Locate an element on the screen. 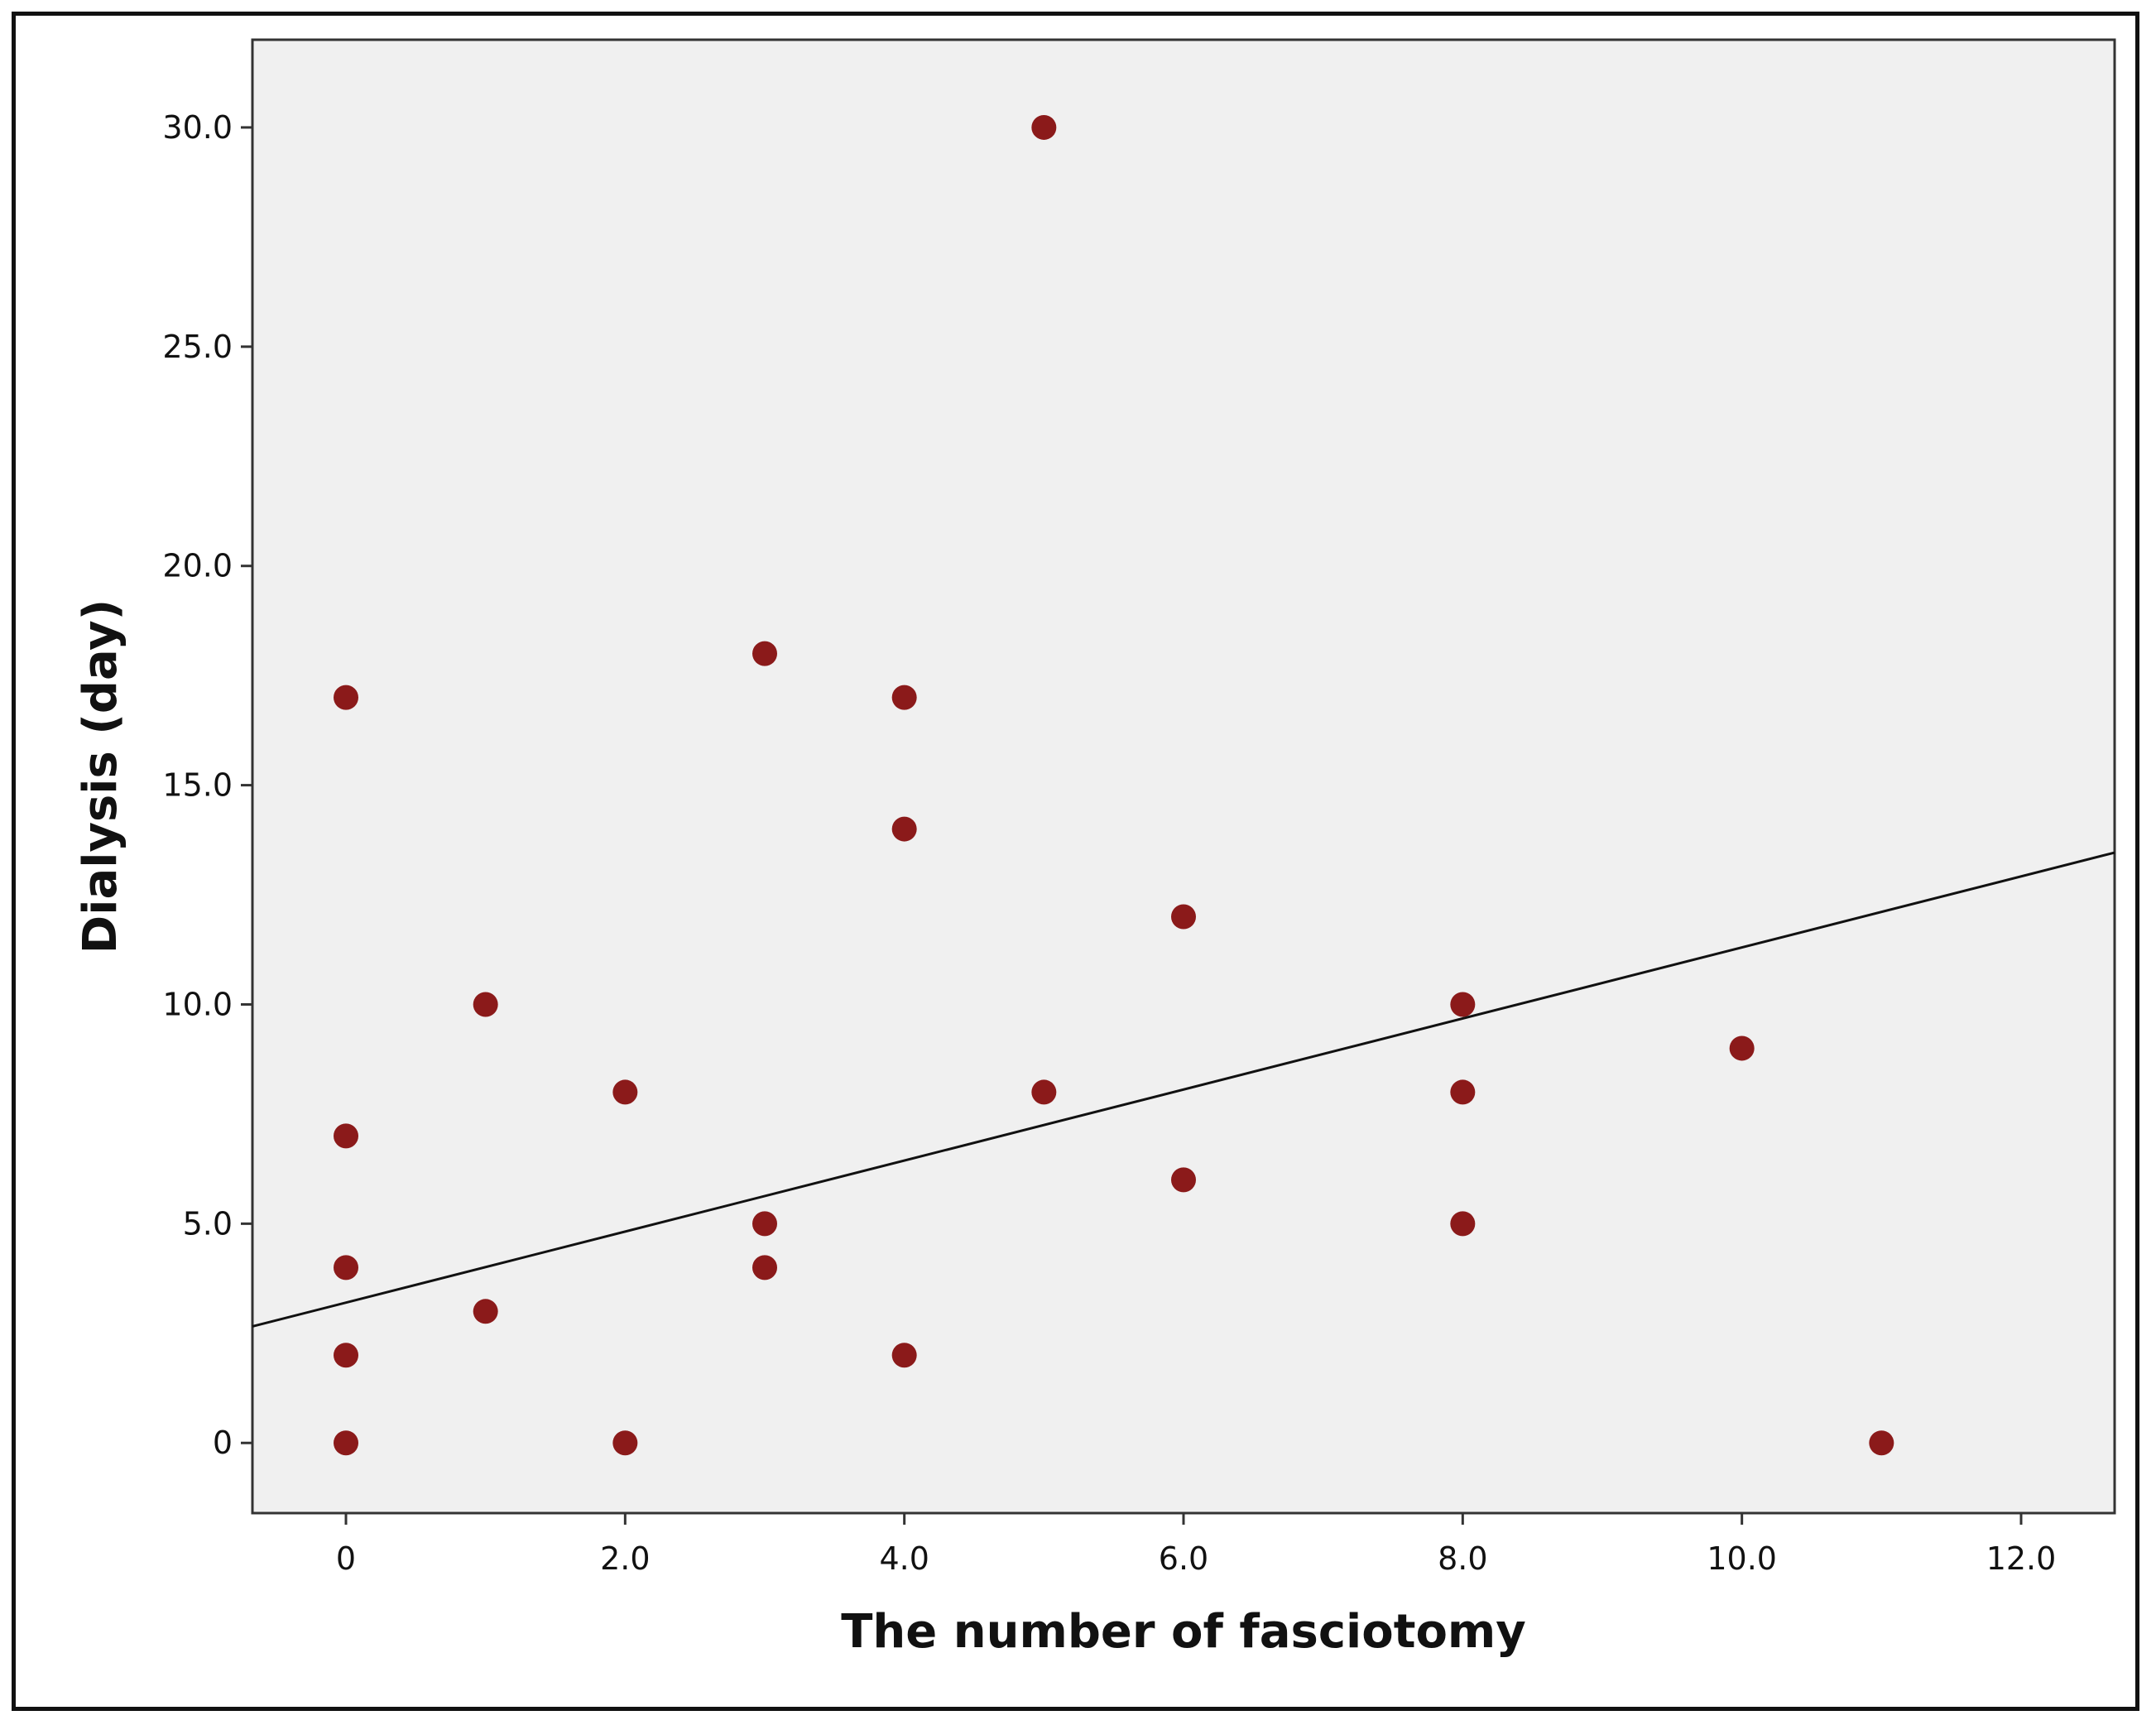 The image size is (2156, 1725). y-tick-label: 5.0 is located at coordinates (208, 1224).